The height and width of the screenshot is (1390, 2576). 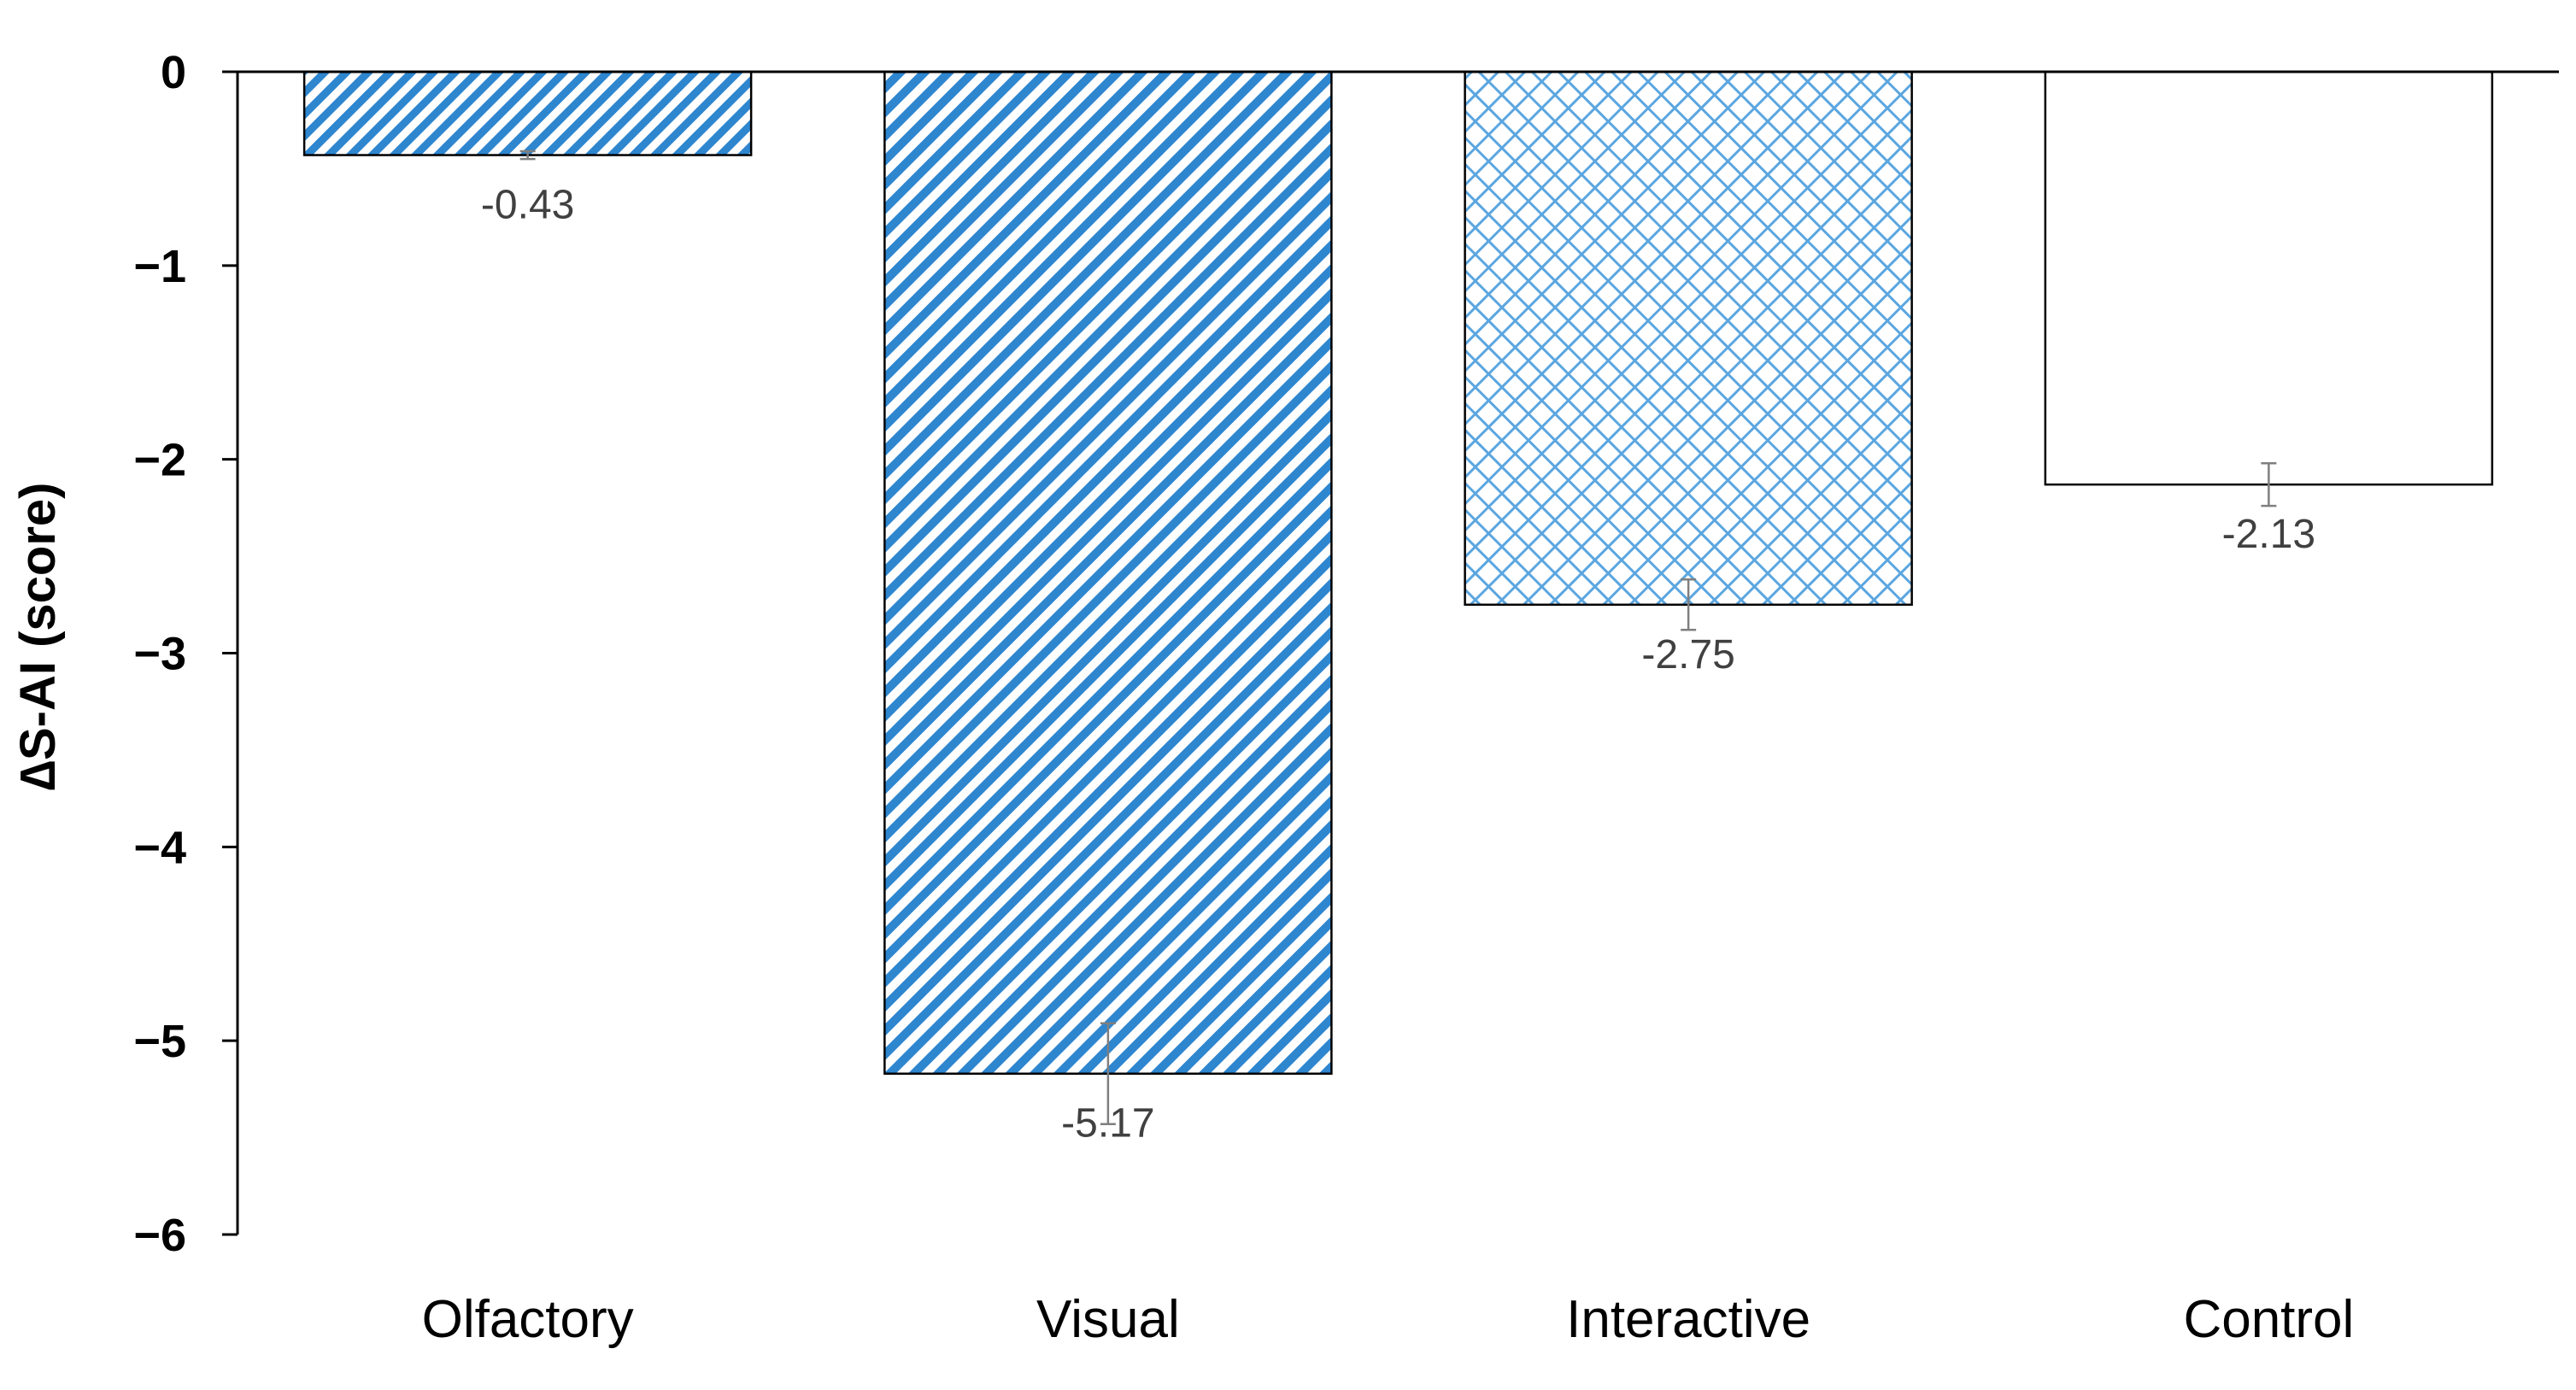 I want to click on data-label-olfactory: -0.43, so click(x=527, y=205).